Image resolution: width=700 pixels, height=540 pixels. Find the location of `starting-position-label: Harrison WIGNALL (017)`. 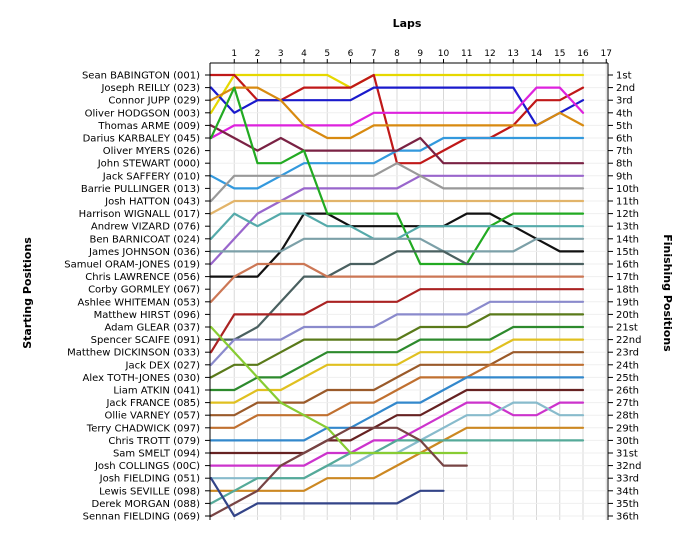

starting-position-label: Harrison WIGNALL (017) is located at coordinates (140, 214).